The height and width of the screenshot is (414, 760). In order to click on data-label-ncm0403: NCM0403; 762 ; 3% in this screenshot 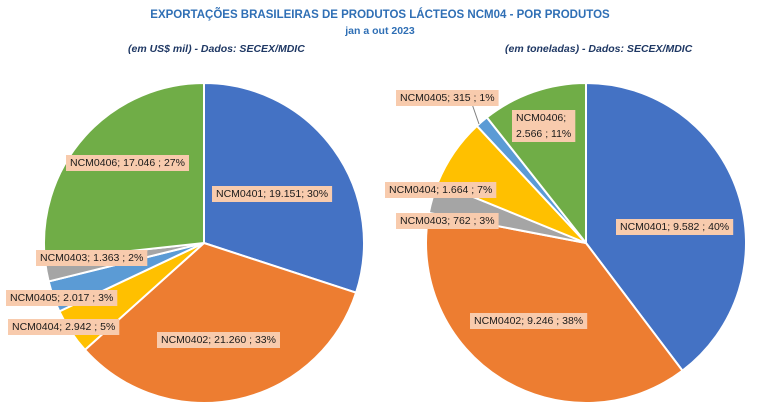, I will do `click(447, 221)`.